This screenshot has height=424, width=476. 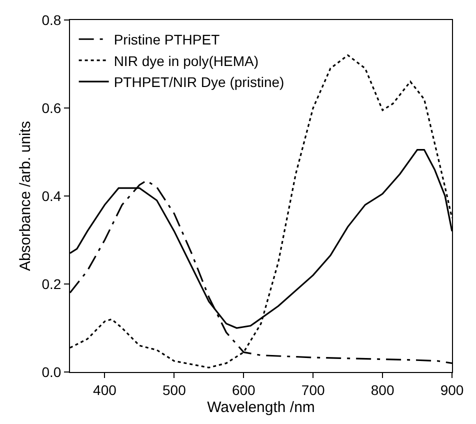 I want to click on x-tick-label: 400, so click(x=105, y=390).